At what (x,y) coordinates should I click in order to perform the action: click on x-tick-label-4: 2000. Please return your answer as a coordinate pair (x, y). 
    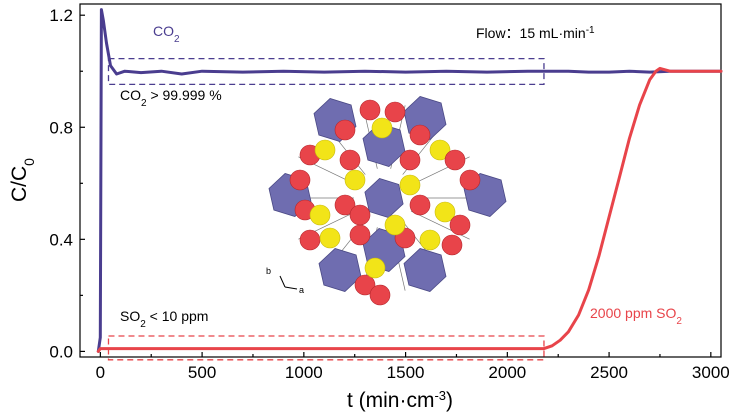
    Looking at the image, I should click on (507, 372).